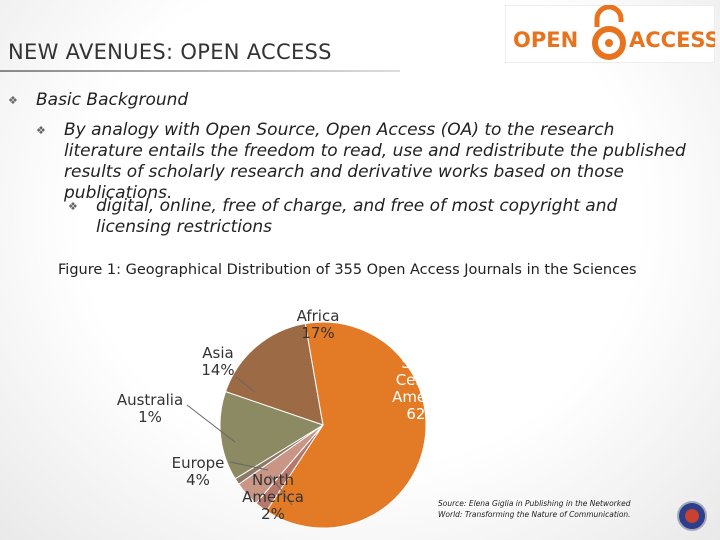 The height and width of the screenshot is (540, 720). What do you see at coordinates (198, 480) in the screenshot?
I see `value-label: 4%` at bounding box center [198, 480].